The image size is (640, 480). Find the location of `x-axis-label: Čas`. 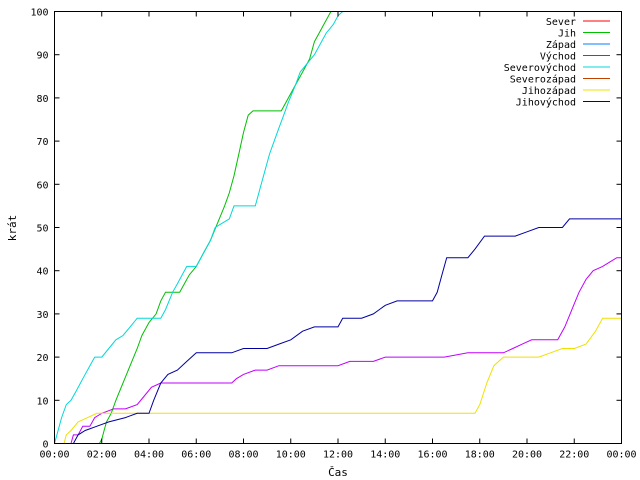

x-axis-label: Čas is located at coordinates (338, 472).